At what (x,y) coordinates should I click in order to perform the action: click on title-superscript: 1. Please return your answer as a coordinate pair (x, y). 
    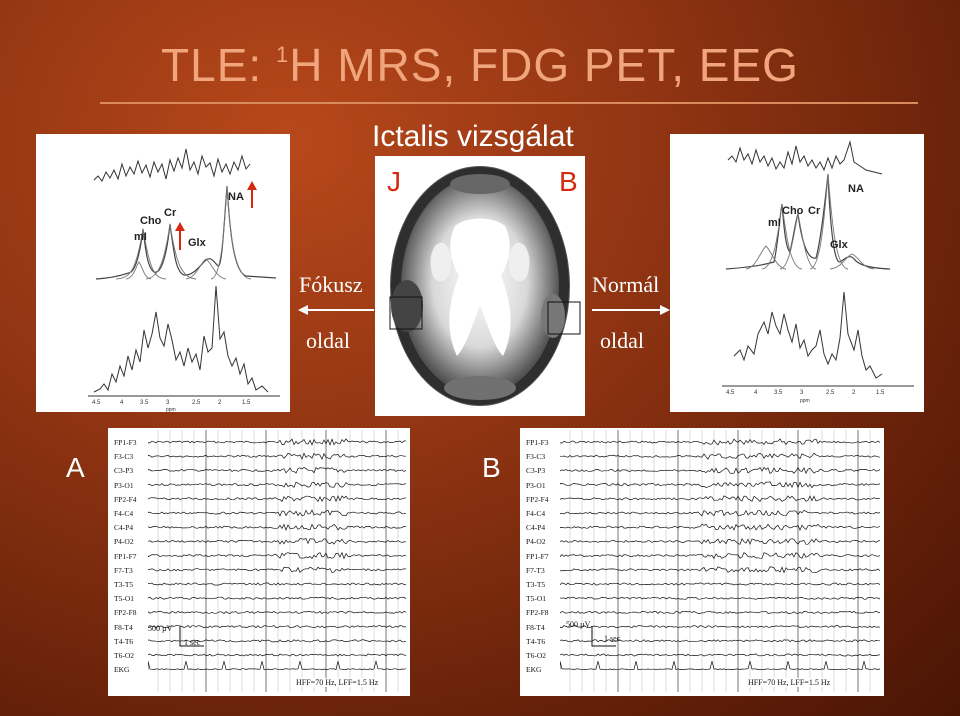
    Looking at the image, I should click on (282, 54).